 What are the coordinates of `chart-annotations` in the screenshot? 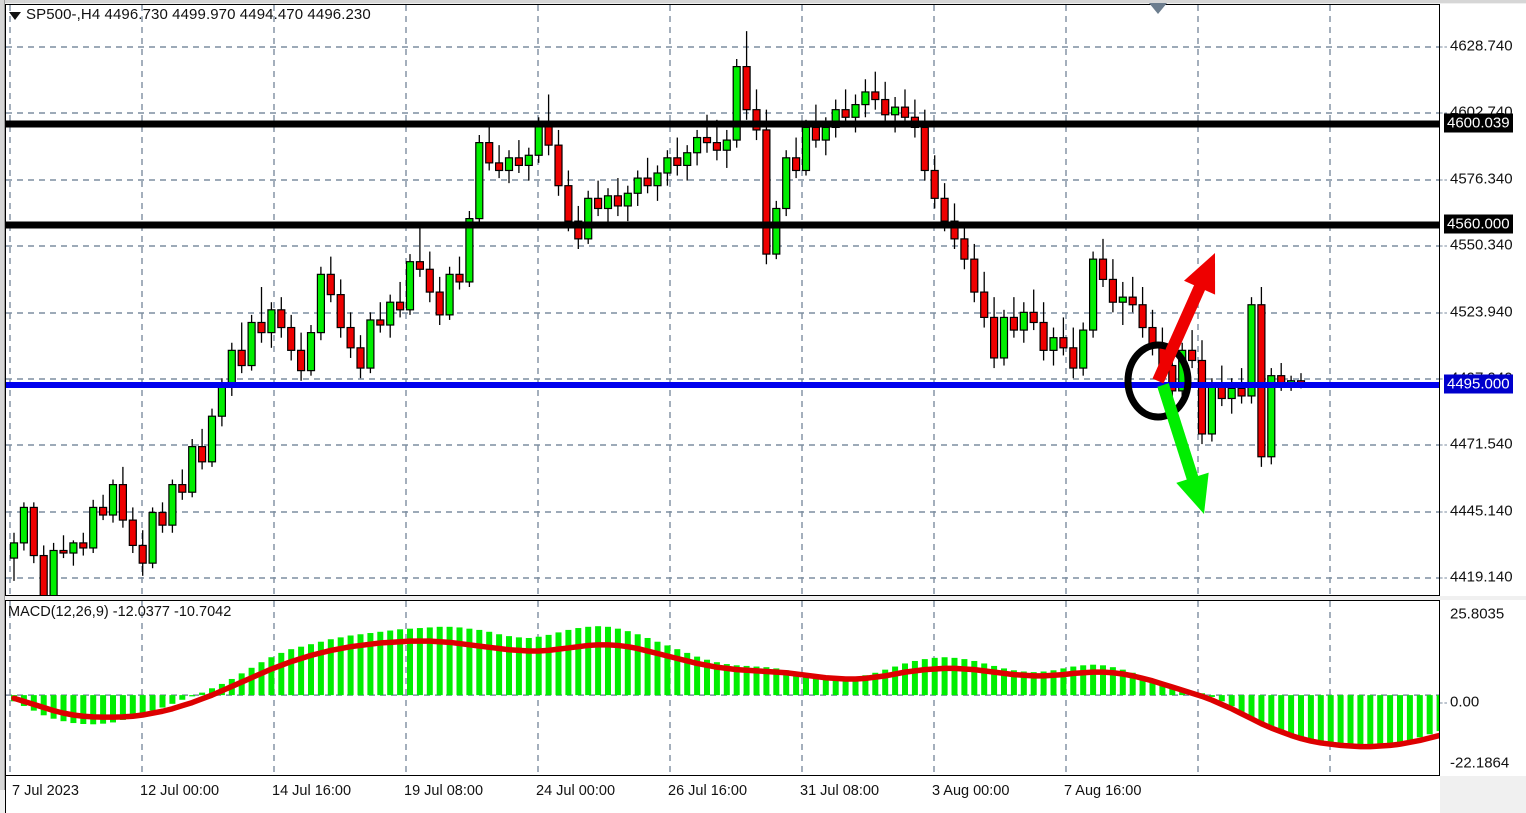 It's located at (1170, 383).